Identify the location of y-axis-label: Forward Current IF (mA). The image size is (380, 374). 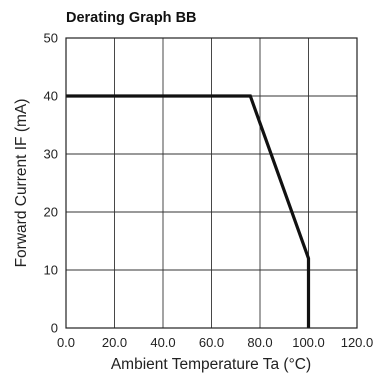
(21, 183).